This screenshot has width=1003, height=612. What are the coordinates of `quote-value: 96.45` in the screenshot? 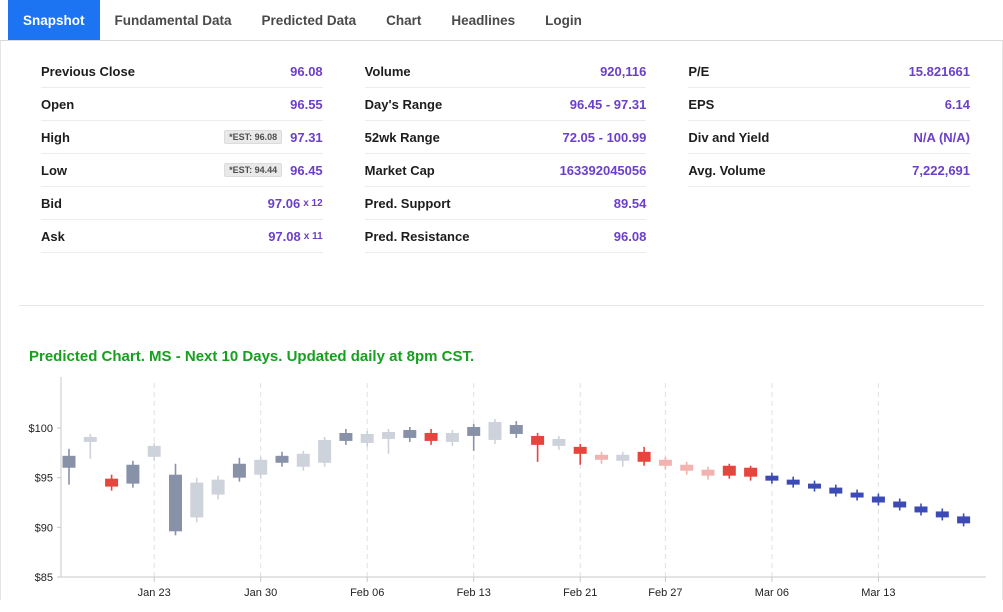 It's located at (306, 170).